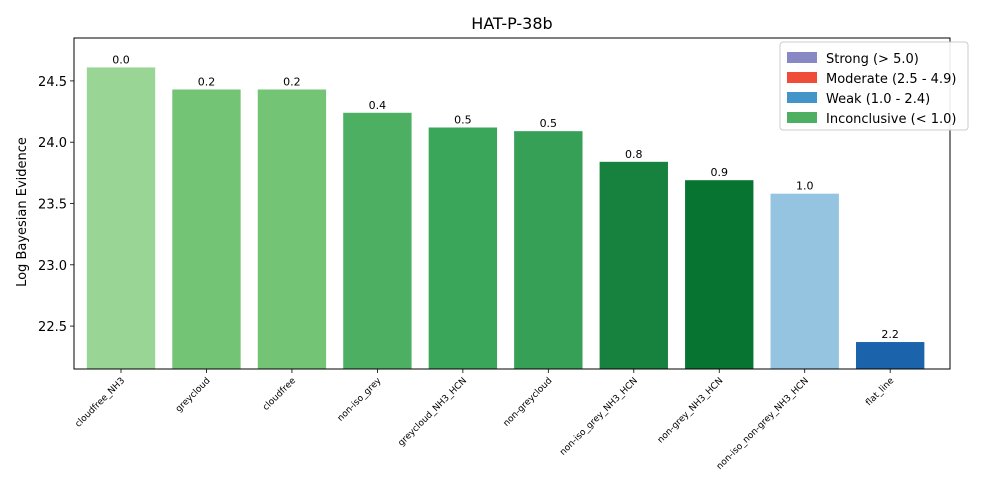 This screenshot has width=997, height=502. What do you see at coordinates (100, 403) in the screenshot?
I see `x-tick-label: cloudfree_NH3` at bounding box center [100, 403].